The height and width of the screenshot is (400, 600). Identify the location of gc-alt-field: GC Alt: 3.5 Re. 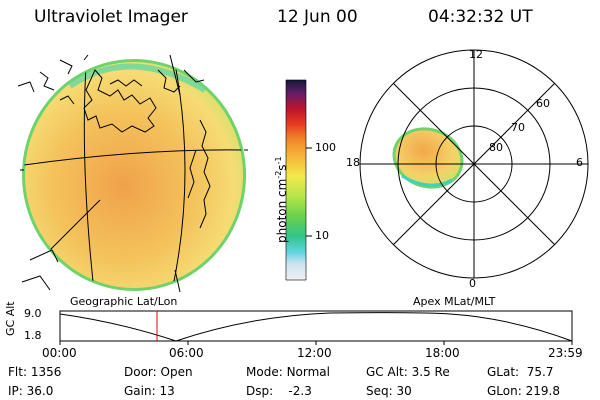
(408, 372).